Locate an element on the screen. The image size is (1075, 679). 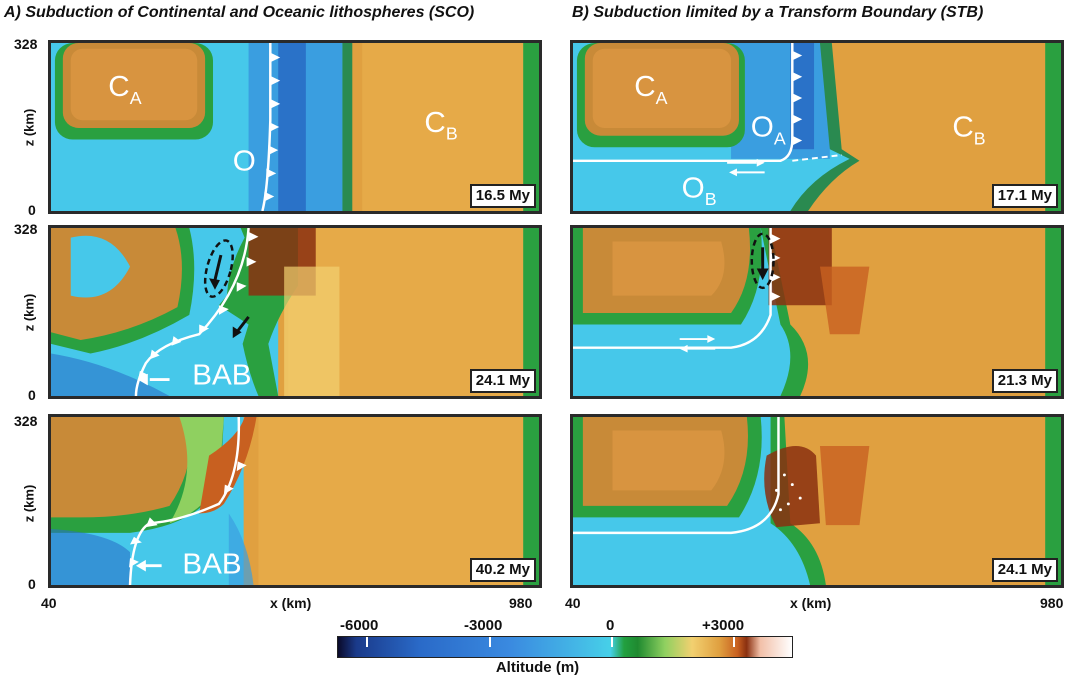
colorbar-tick-label-4: +3000 is located at coordinates (723, 625).